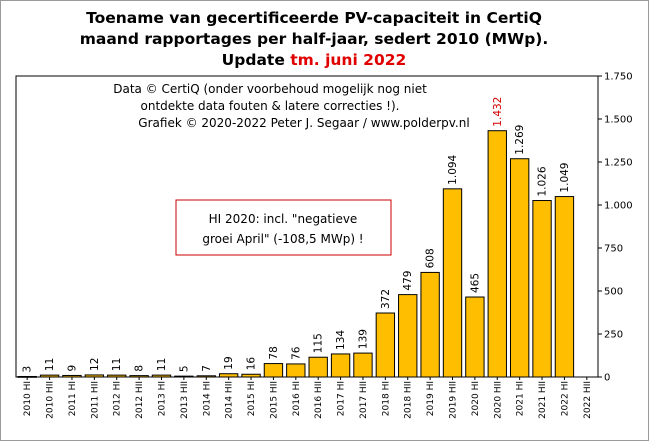  What do you see at coordinates (618, 163) in the screenshot?
I see `y-tick-label: 1.250` at bounding box center [618, 163].